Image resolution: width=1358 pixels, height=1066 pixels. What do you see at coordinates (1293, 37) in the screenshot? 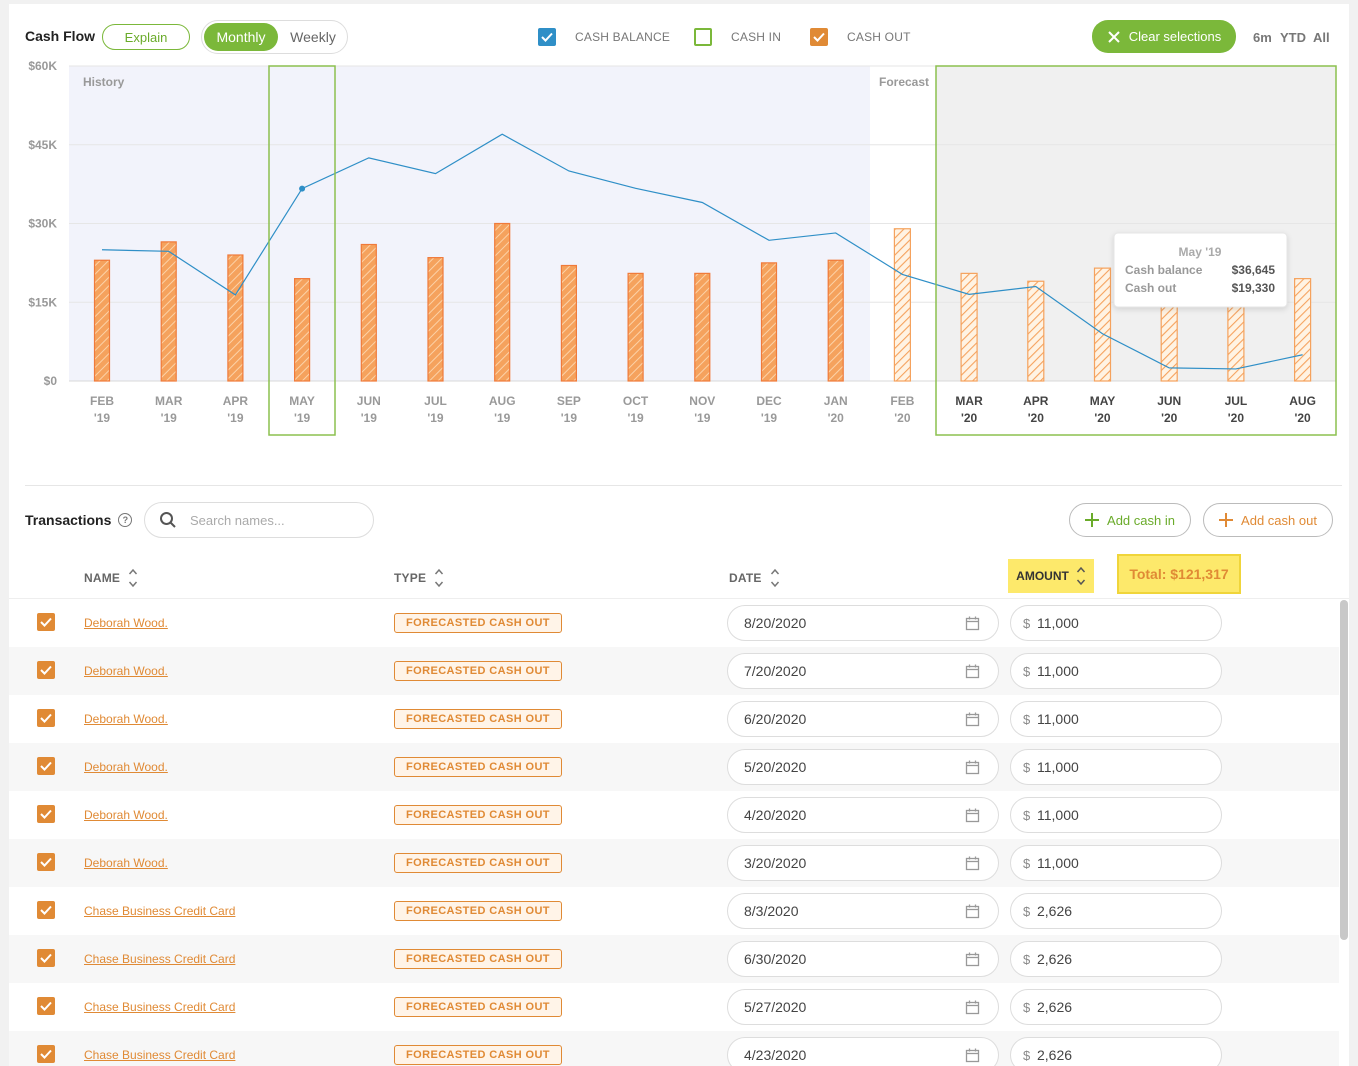
I see `range-ytd: YTD` at bounding box center [1293, 37].